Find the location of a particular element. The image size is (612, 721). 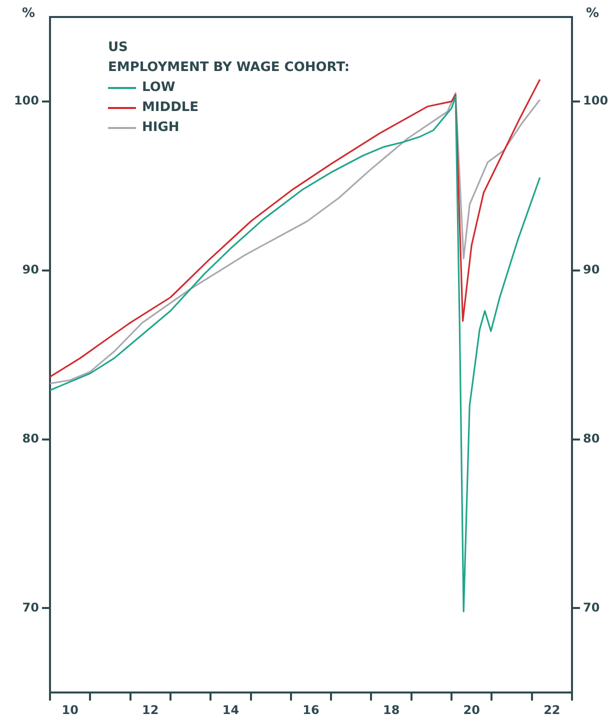

x-tick-label: 14 is located at coordinates (231, 709).